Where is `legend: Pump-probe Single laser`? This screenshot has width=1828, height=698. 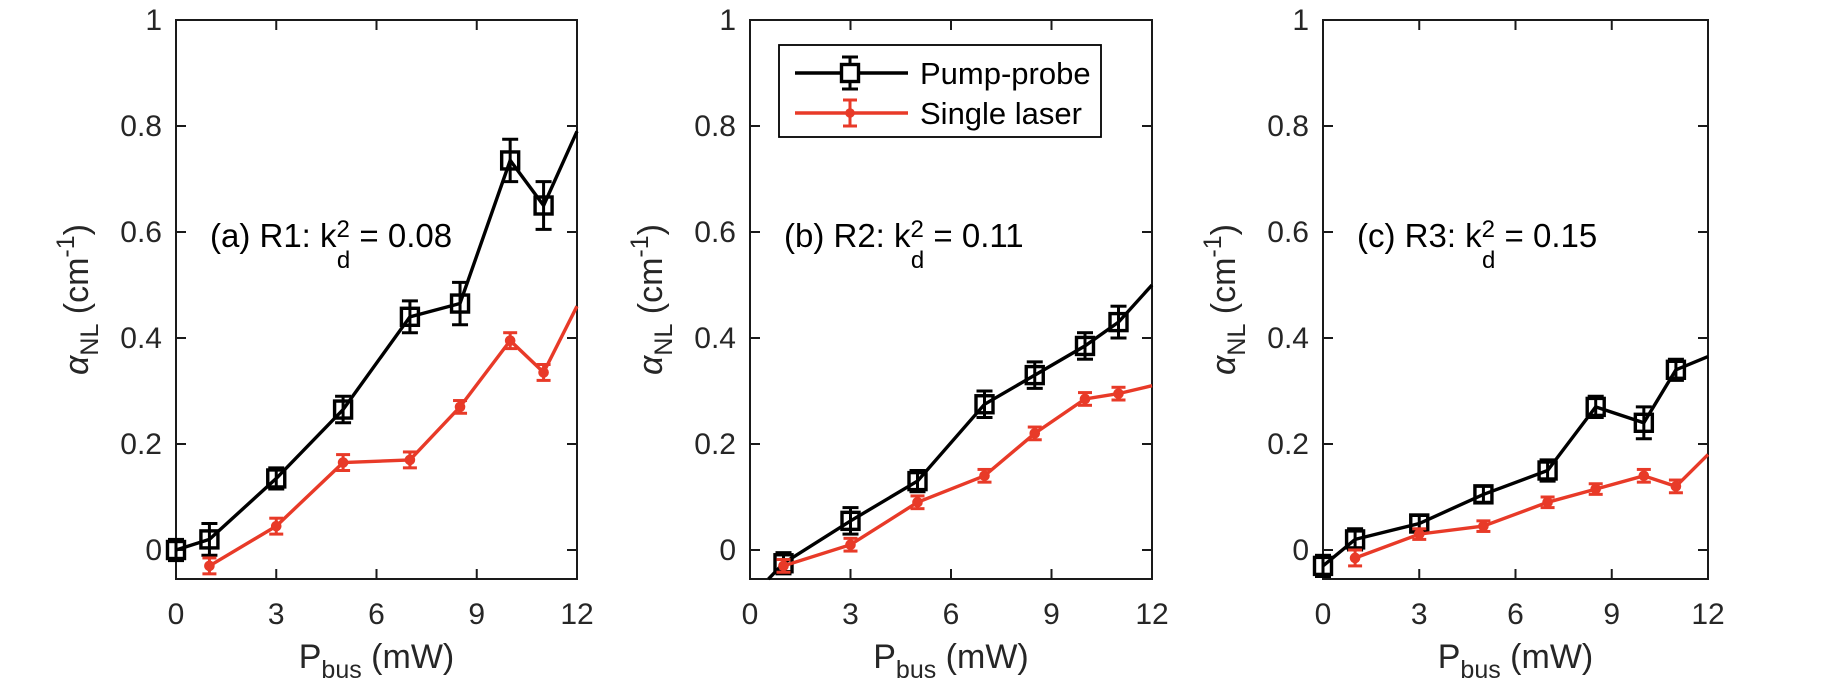 legend: Pump-probe Single laser is located at coordinates (940, 91).